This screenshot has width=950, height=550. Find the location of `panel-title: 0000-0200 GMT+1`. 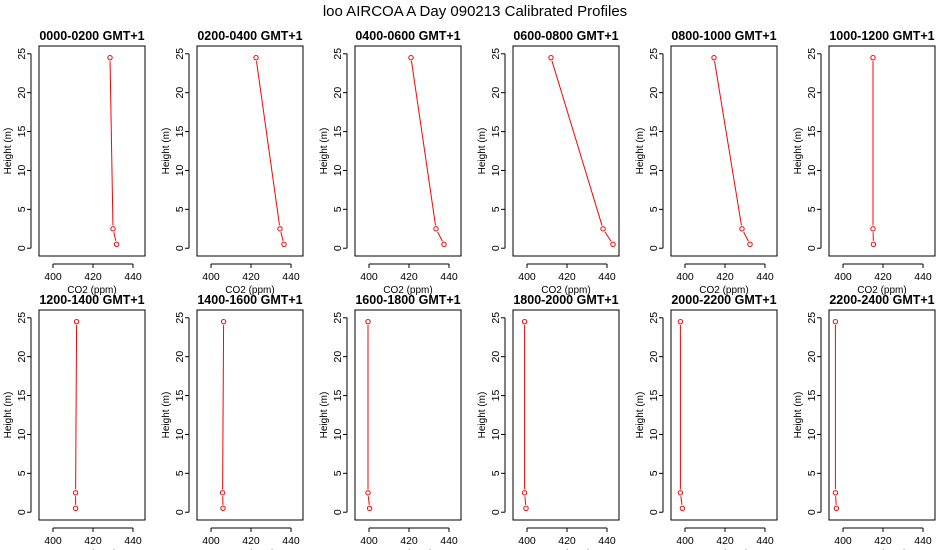

panel-title: 0000-0200 GMT+1 is located at coordinates (91, 36).